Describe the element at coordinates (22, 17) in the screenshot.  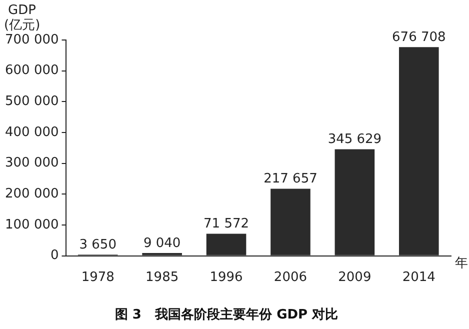
I see `y-axis-title: GDP (亿元)` at that location.